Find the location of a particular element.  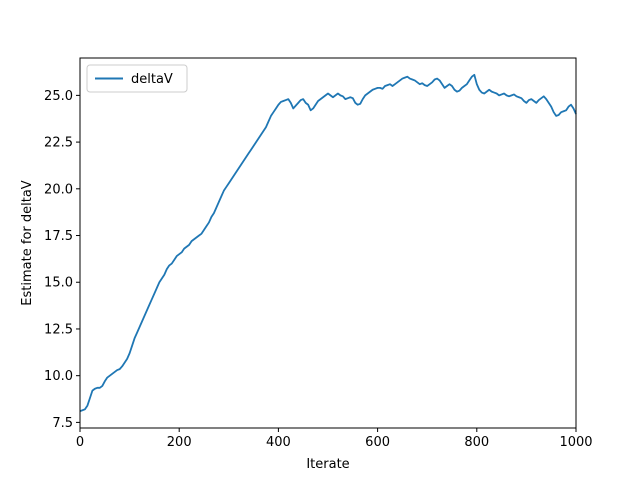

legend: deltaV is located at coordinates (137, 78).